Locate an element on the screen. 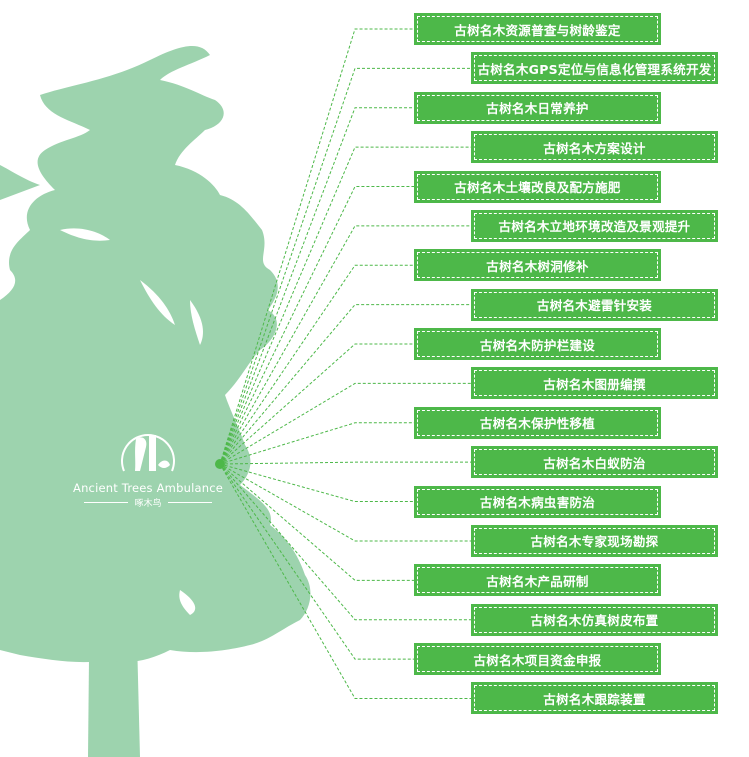  service-label: 古树名木跟踪装置 is located at coordinates (594, 698).